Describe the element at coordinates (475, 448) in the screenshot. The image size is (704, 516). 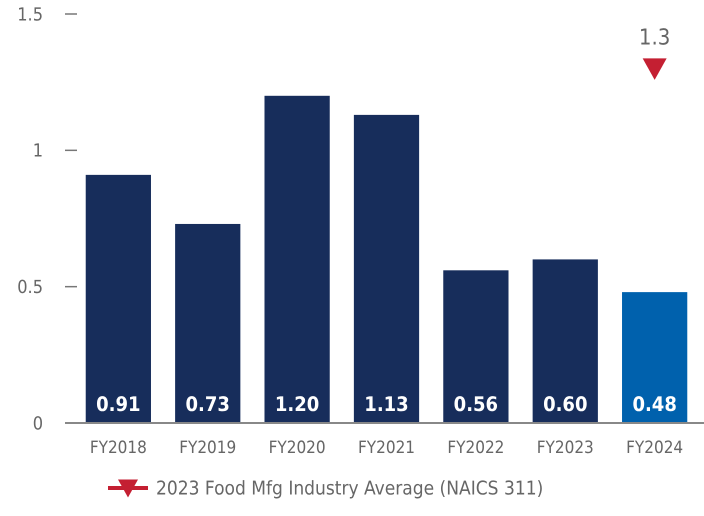
I see `x-tick-label: FY2022` at that location.